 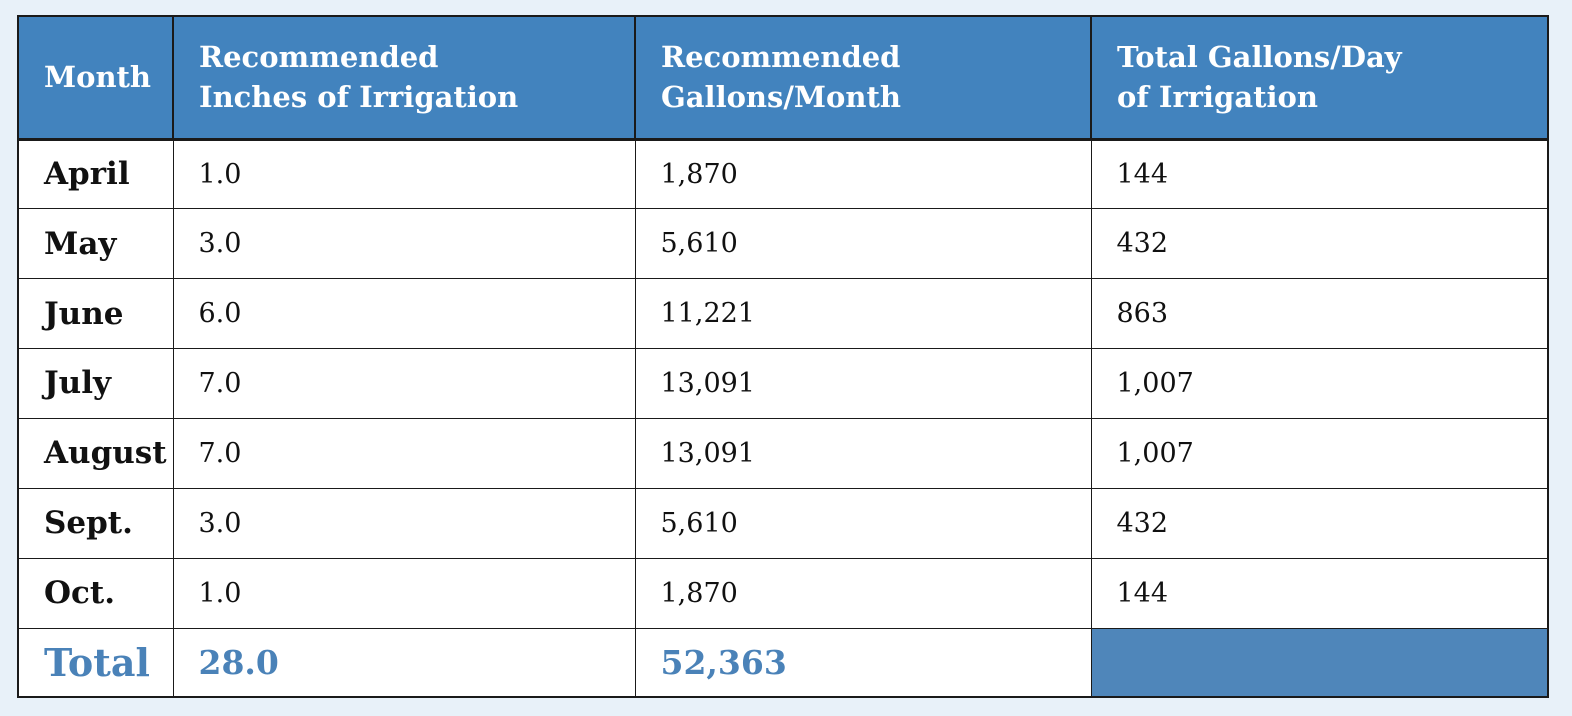 I want to click on header-month-label: Month, so click(x=98, y=77).